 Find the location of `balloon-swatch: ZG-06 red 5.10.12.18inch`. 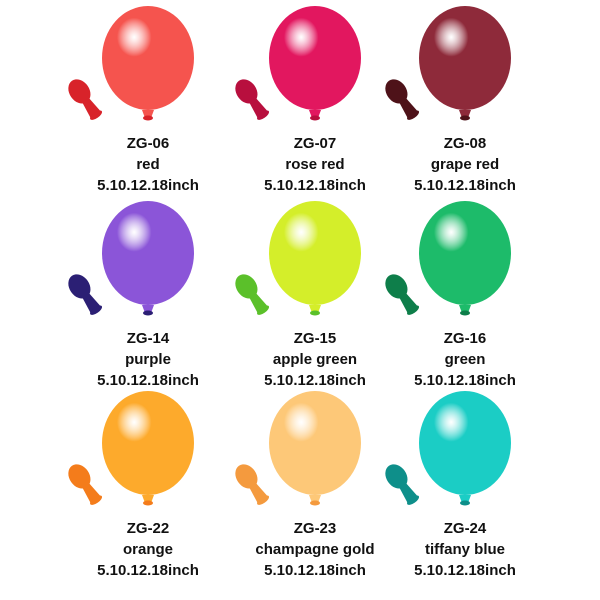

balloon-swatch: ZG-06 red 5.10.12.18inch is located at coordinates (148, 100).